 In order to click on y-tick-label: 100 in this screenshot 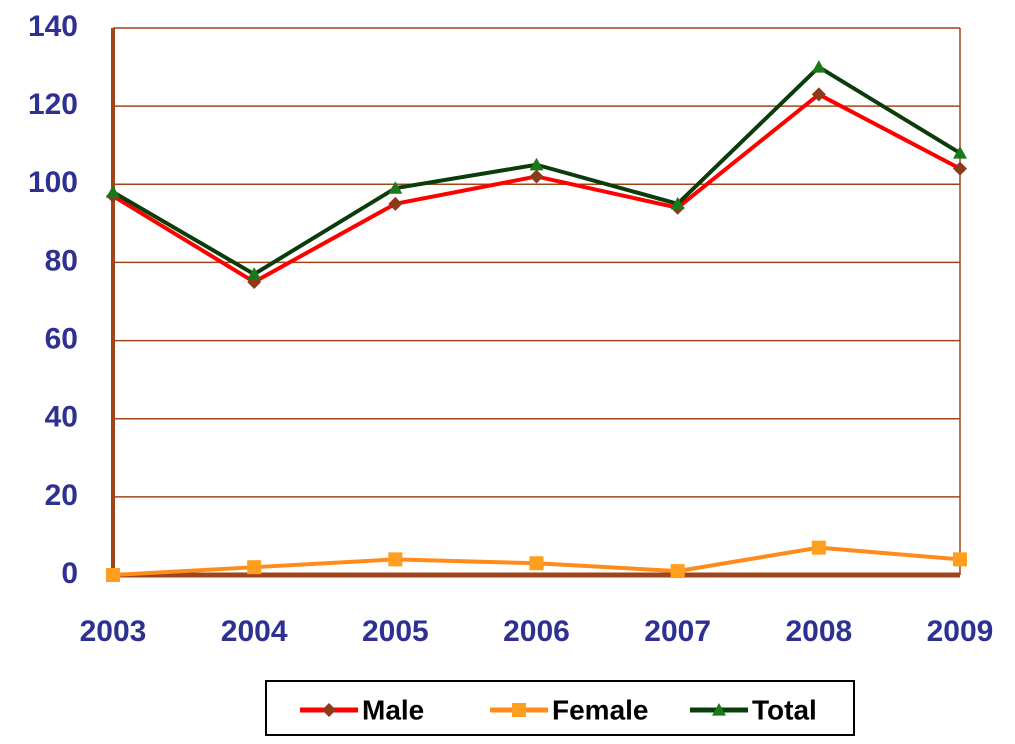, I will do `click(53, 182)`.